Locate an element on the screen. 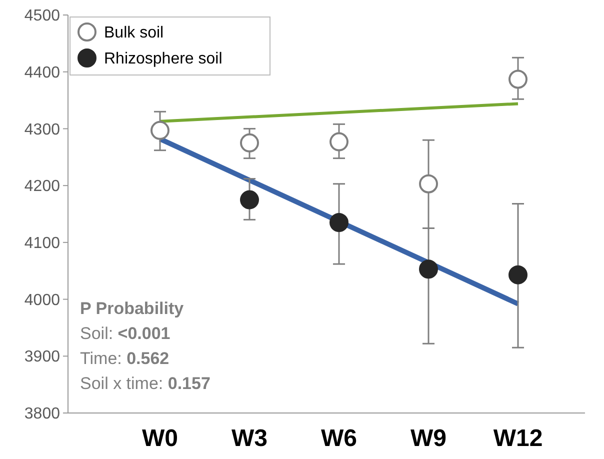  annotation: Soil: <0.001 is located at coordinates (125, 333).